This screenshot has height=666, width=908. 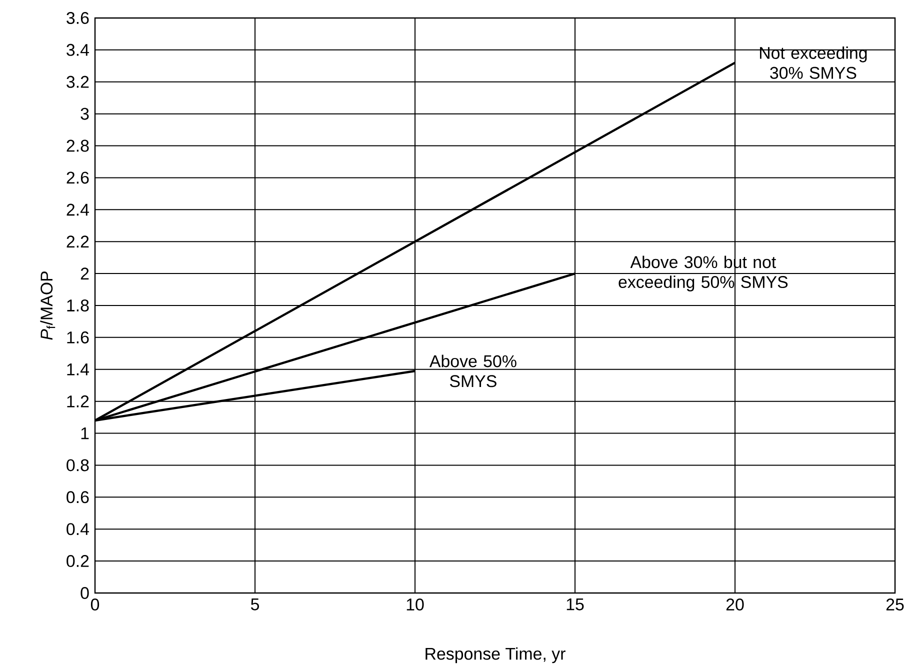 What do you see at coordinates (77, 18) in the screenshot?
I see `y-tick-label: 3.6` at bounding box center [77, 18].